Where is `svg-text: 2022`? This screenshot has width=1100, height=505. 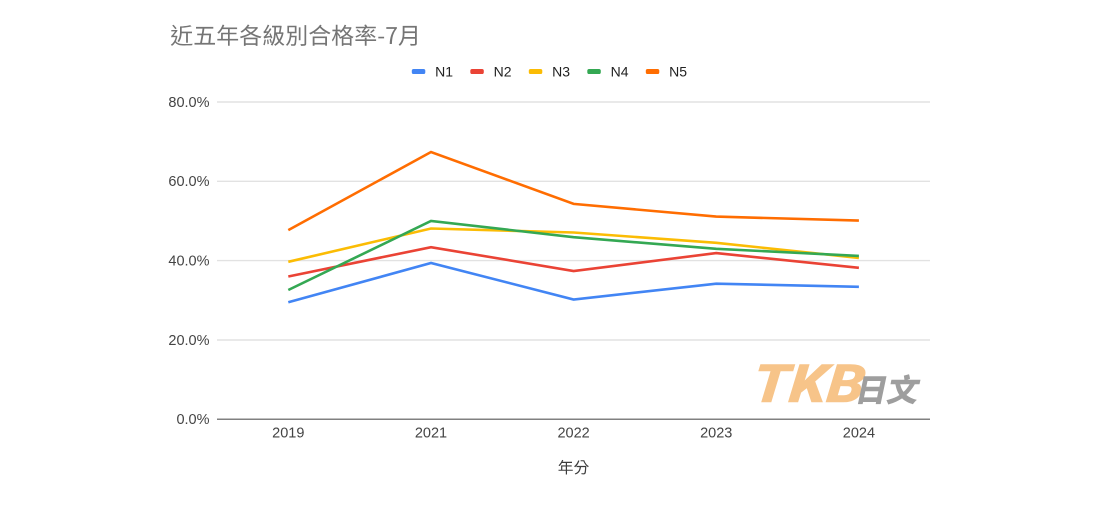 svg-text: 2022 is located at coordinates (573, 434).